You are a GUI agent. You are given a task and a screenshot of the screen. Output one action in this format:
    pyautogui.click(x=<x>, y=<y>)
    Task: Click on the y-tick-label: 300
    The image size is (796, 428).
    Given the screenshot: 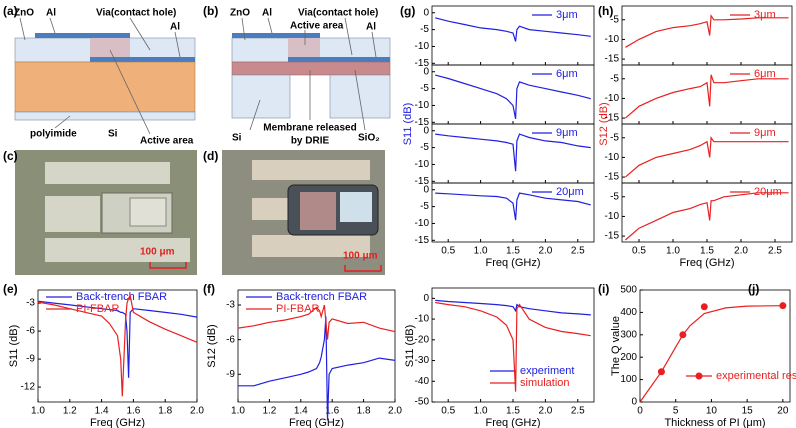 What is the action you would take?
    pyautogui.click(x=628, y=334)
    